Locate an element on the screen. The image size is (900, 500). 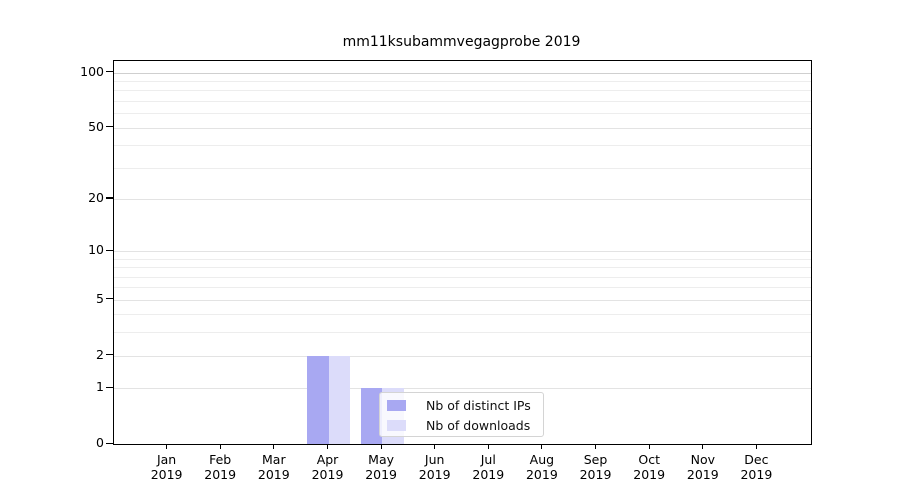
month-label: Oct is located at coordinates (649, 459).